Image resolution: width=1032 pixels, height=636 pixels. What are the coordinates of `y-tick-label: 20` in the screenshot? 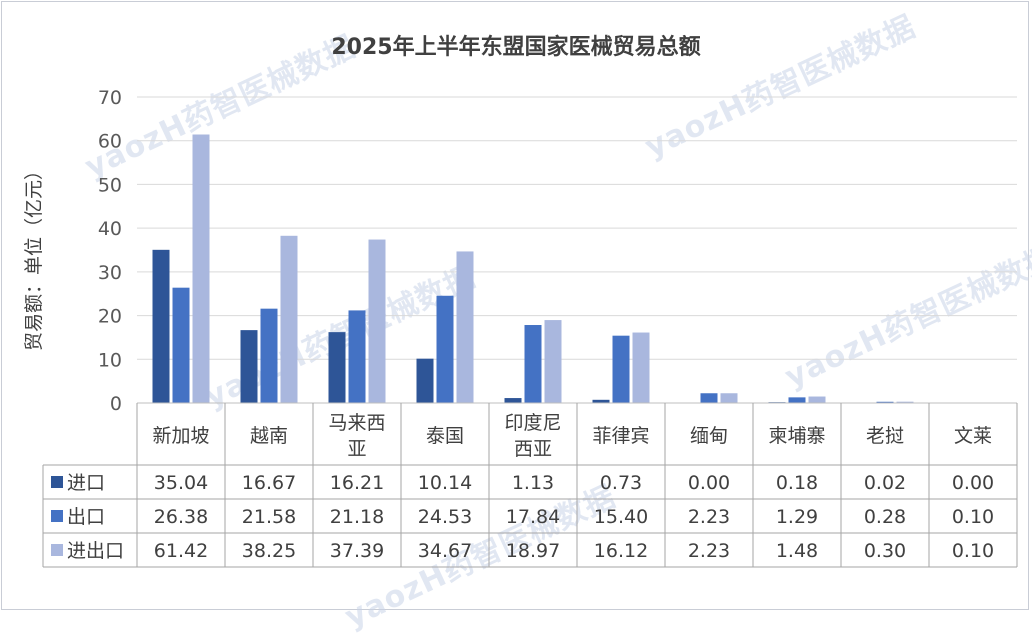 It's located at (110, 317).